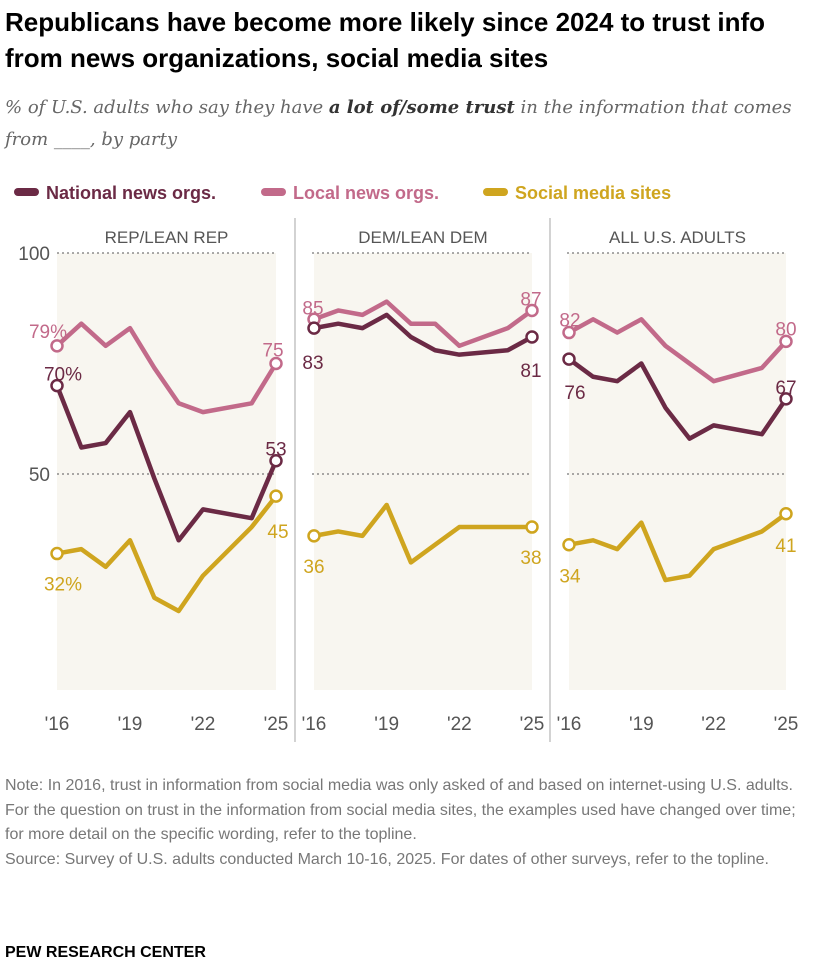 The width and height of the screenshot is (817, 971). Describe the element at coordinates (530, 371) in the screenshot. I see `data-label: 81` at that location.